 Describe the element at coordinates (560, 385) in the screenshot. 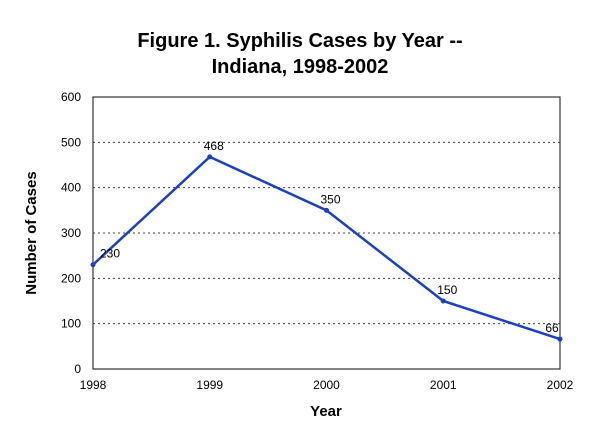

I see `x-tick-label: 2002` at that location.